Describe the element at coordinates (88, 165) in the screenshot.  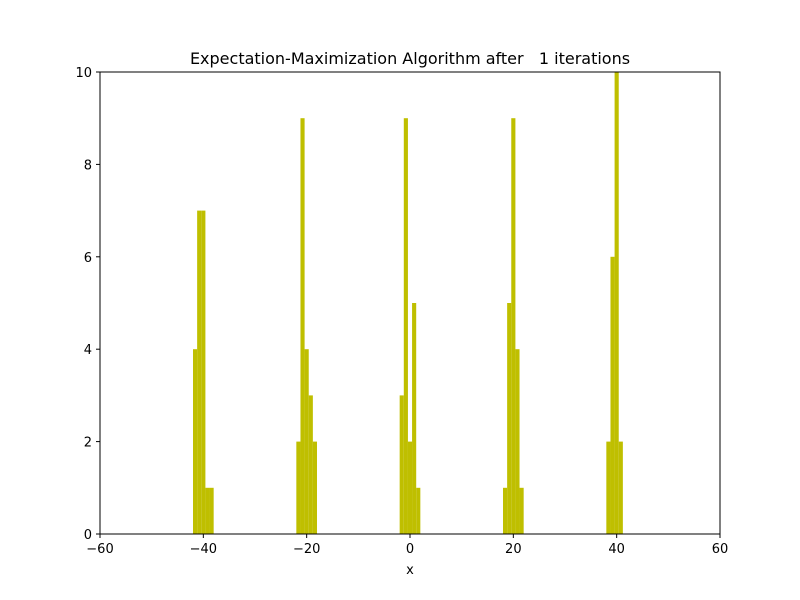
I see `y-tick-label: 8` at that location.